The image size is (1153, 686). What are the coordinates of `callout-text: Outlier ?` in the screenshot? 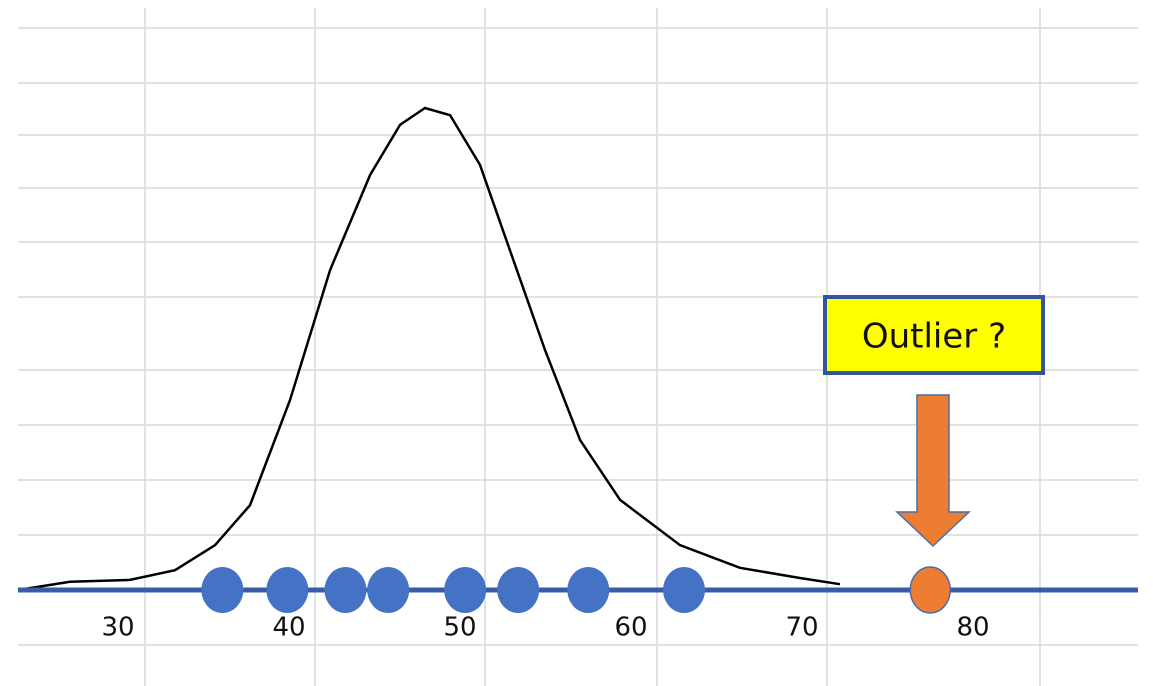 It's located at (934, 337).